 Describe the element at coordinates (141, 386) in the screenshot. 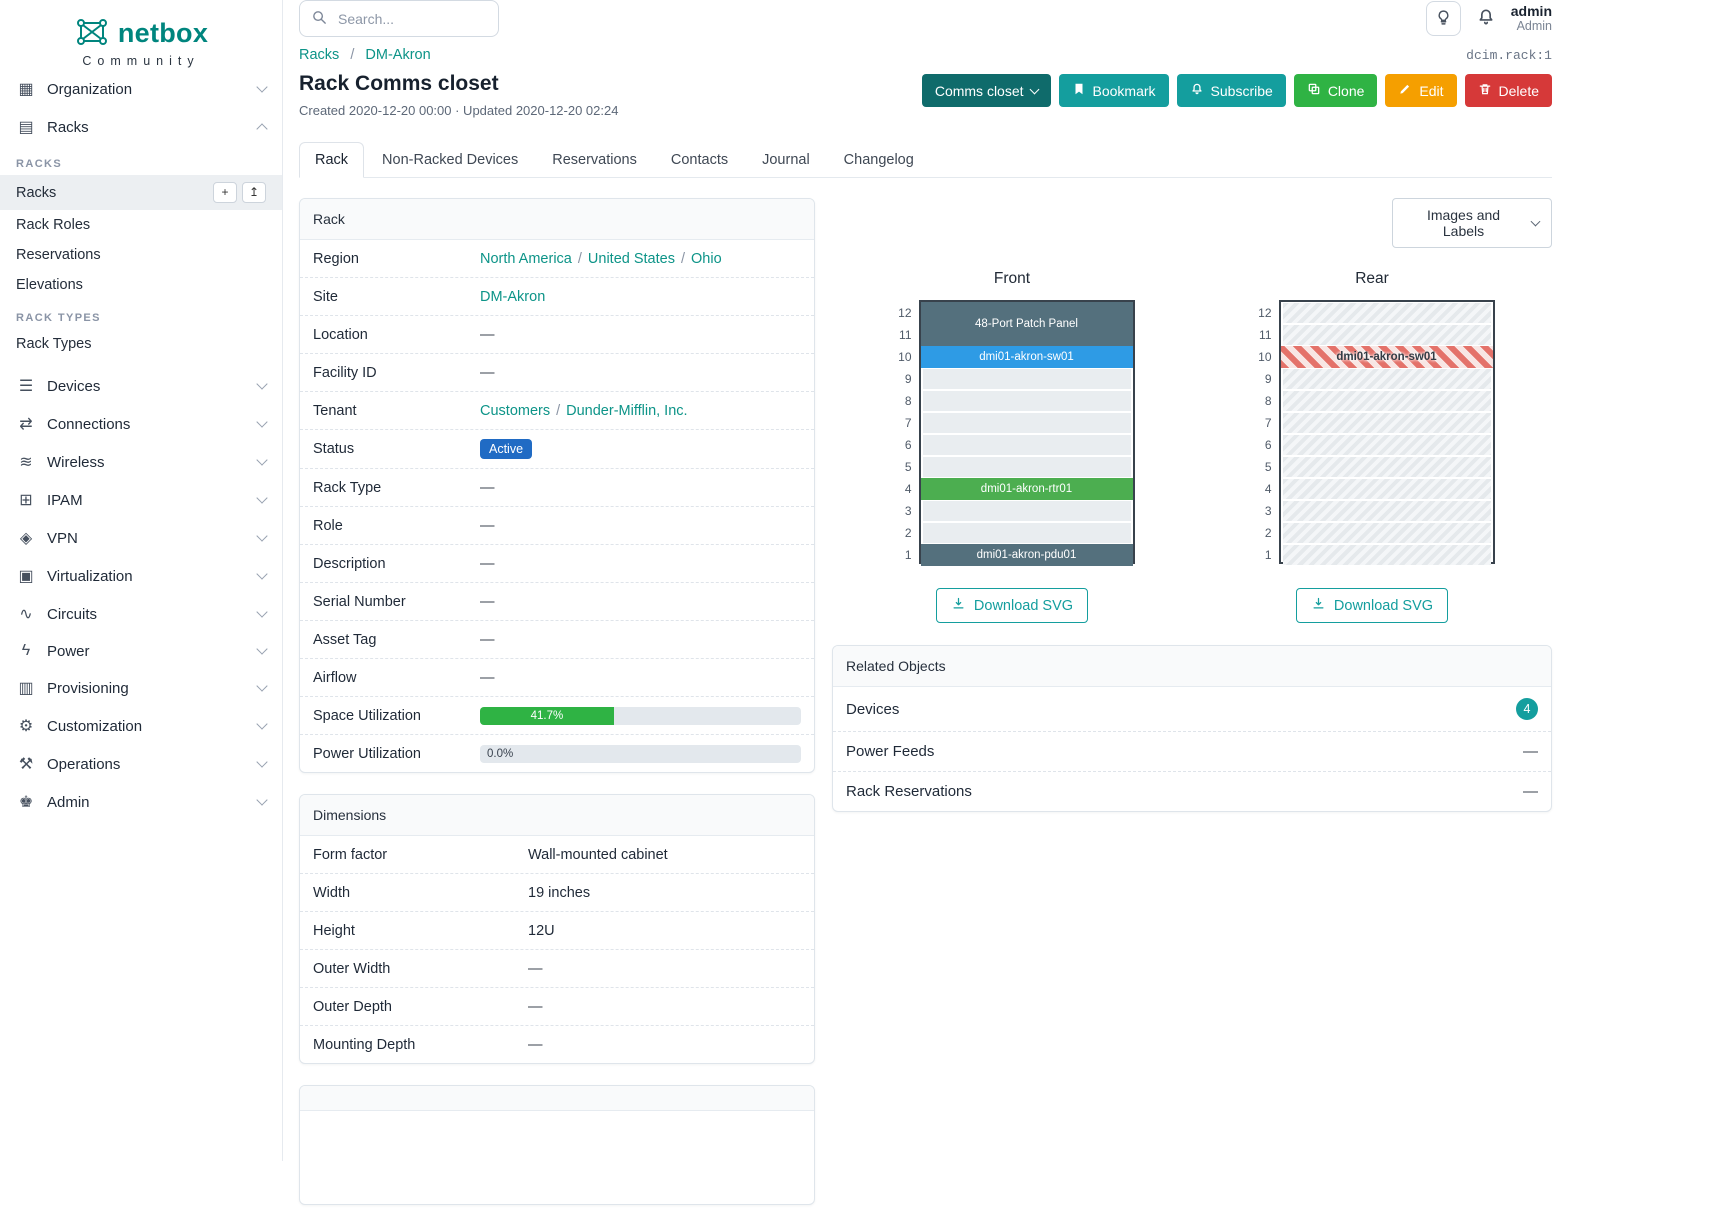

I see `sidebar-item-devices: ☰ Devices` at that location.